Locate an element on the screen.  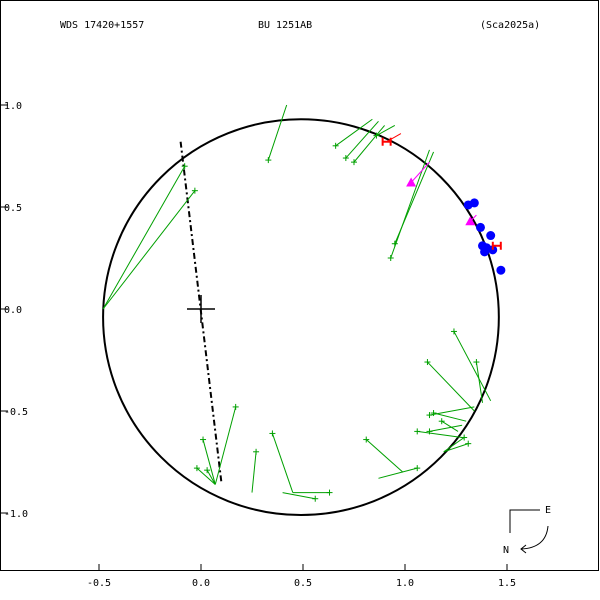
compass-east-label: E is located at coordinates (548, 510).